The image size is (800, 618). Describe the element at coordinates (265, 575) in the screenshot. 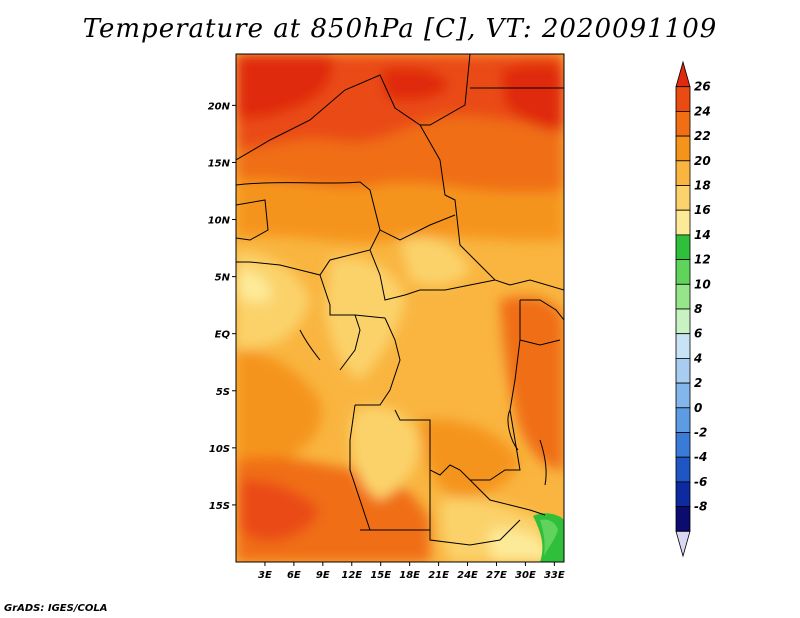

I see `lon-tick-label: 3E` at that location.